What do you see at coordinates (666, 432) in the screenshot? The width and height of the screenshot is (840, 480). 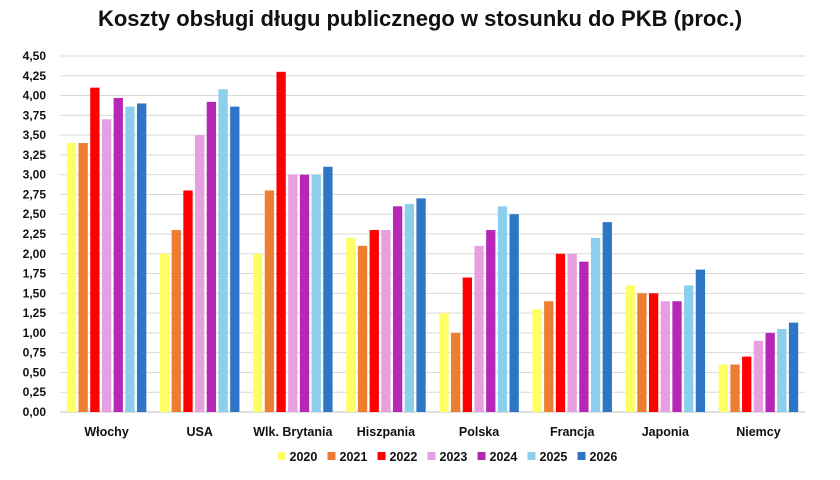 I see `x-tick-label: Japonia` at bounding box center [666, 432].